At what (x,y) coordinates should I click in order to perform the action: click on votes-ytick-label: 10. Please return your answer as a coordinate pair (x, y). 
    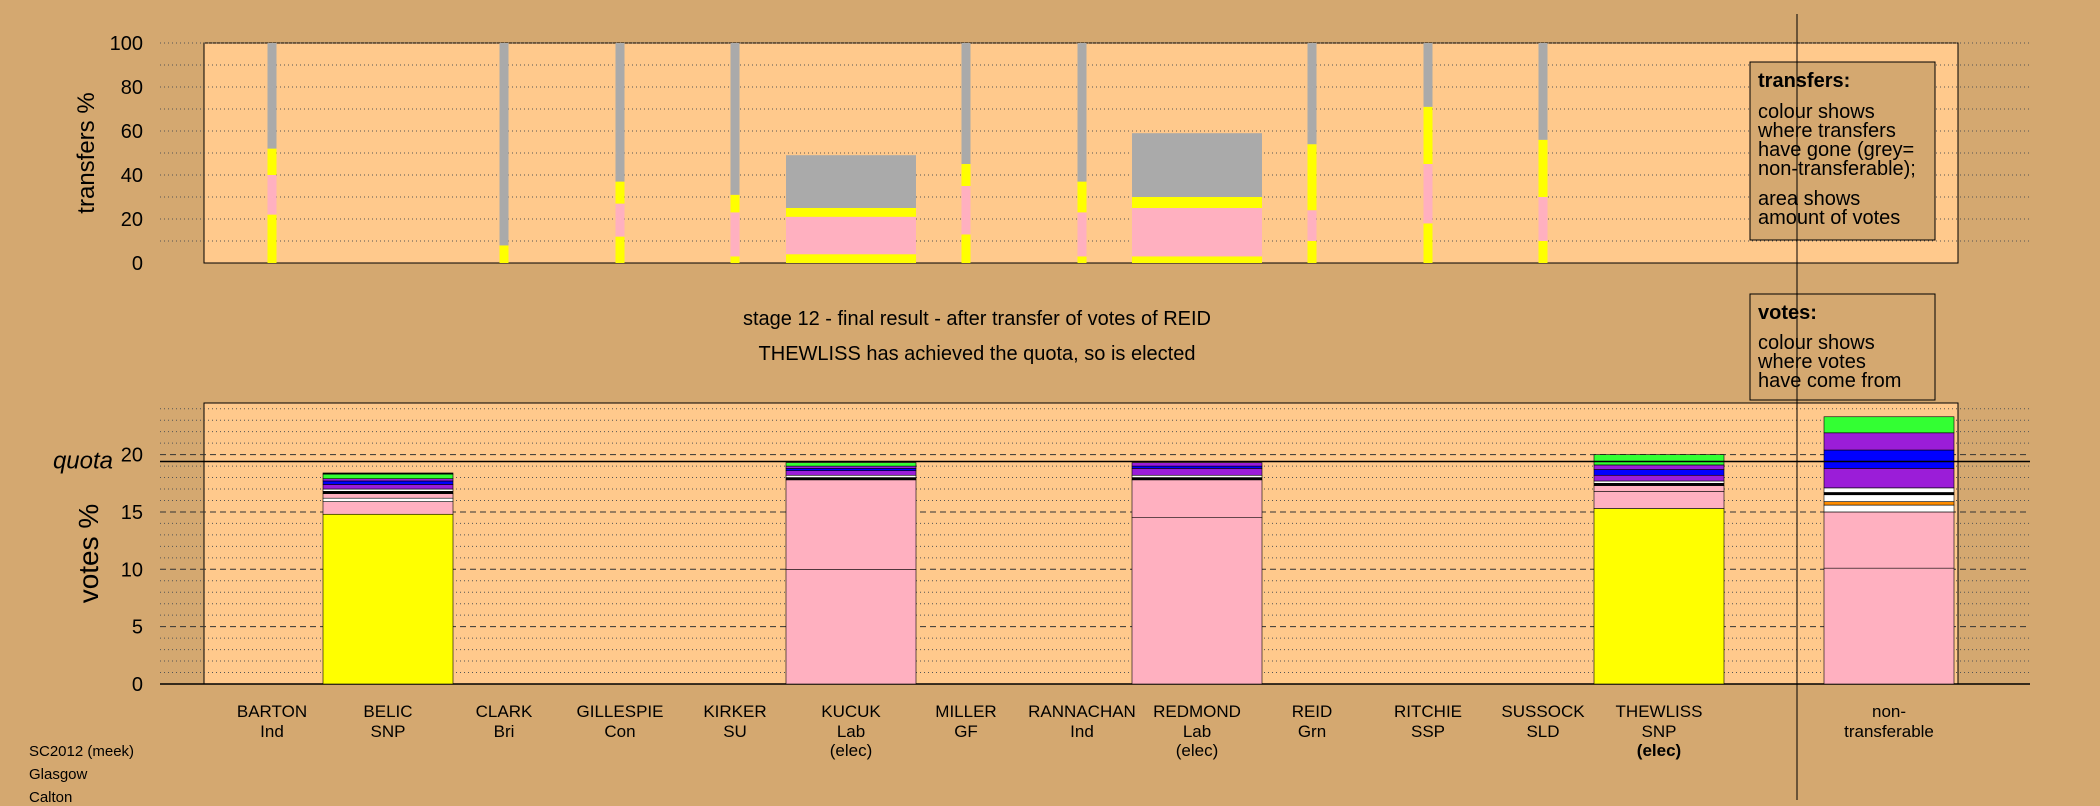
    Looking at the image, I should click on (132, 570).